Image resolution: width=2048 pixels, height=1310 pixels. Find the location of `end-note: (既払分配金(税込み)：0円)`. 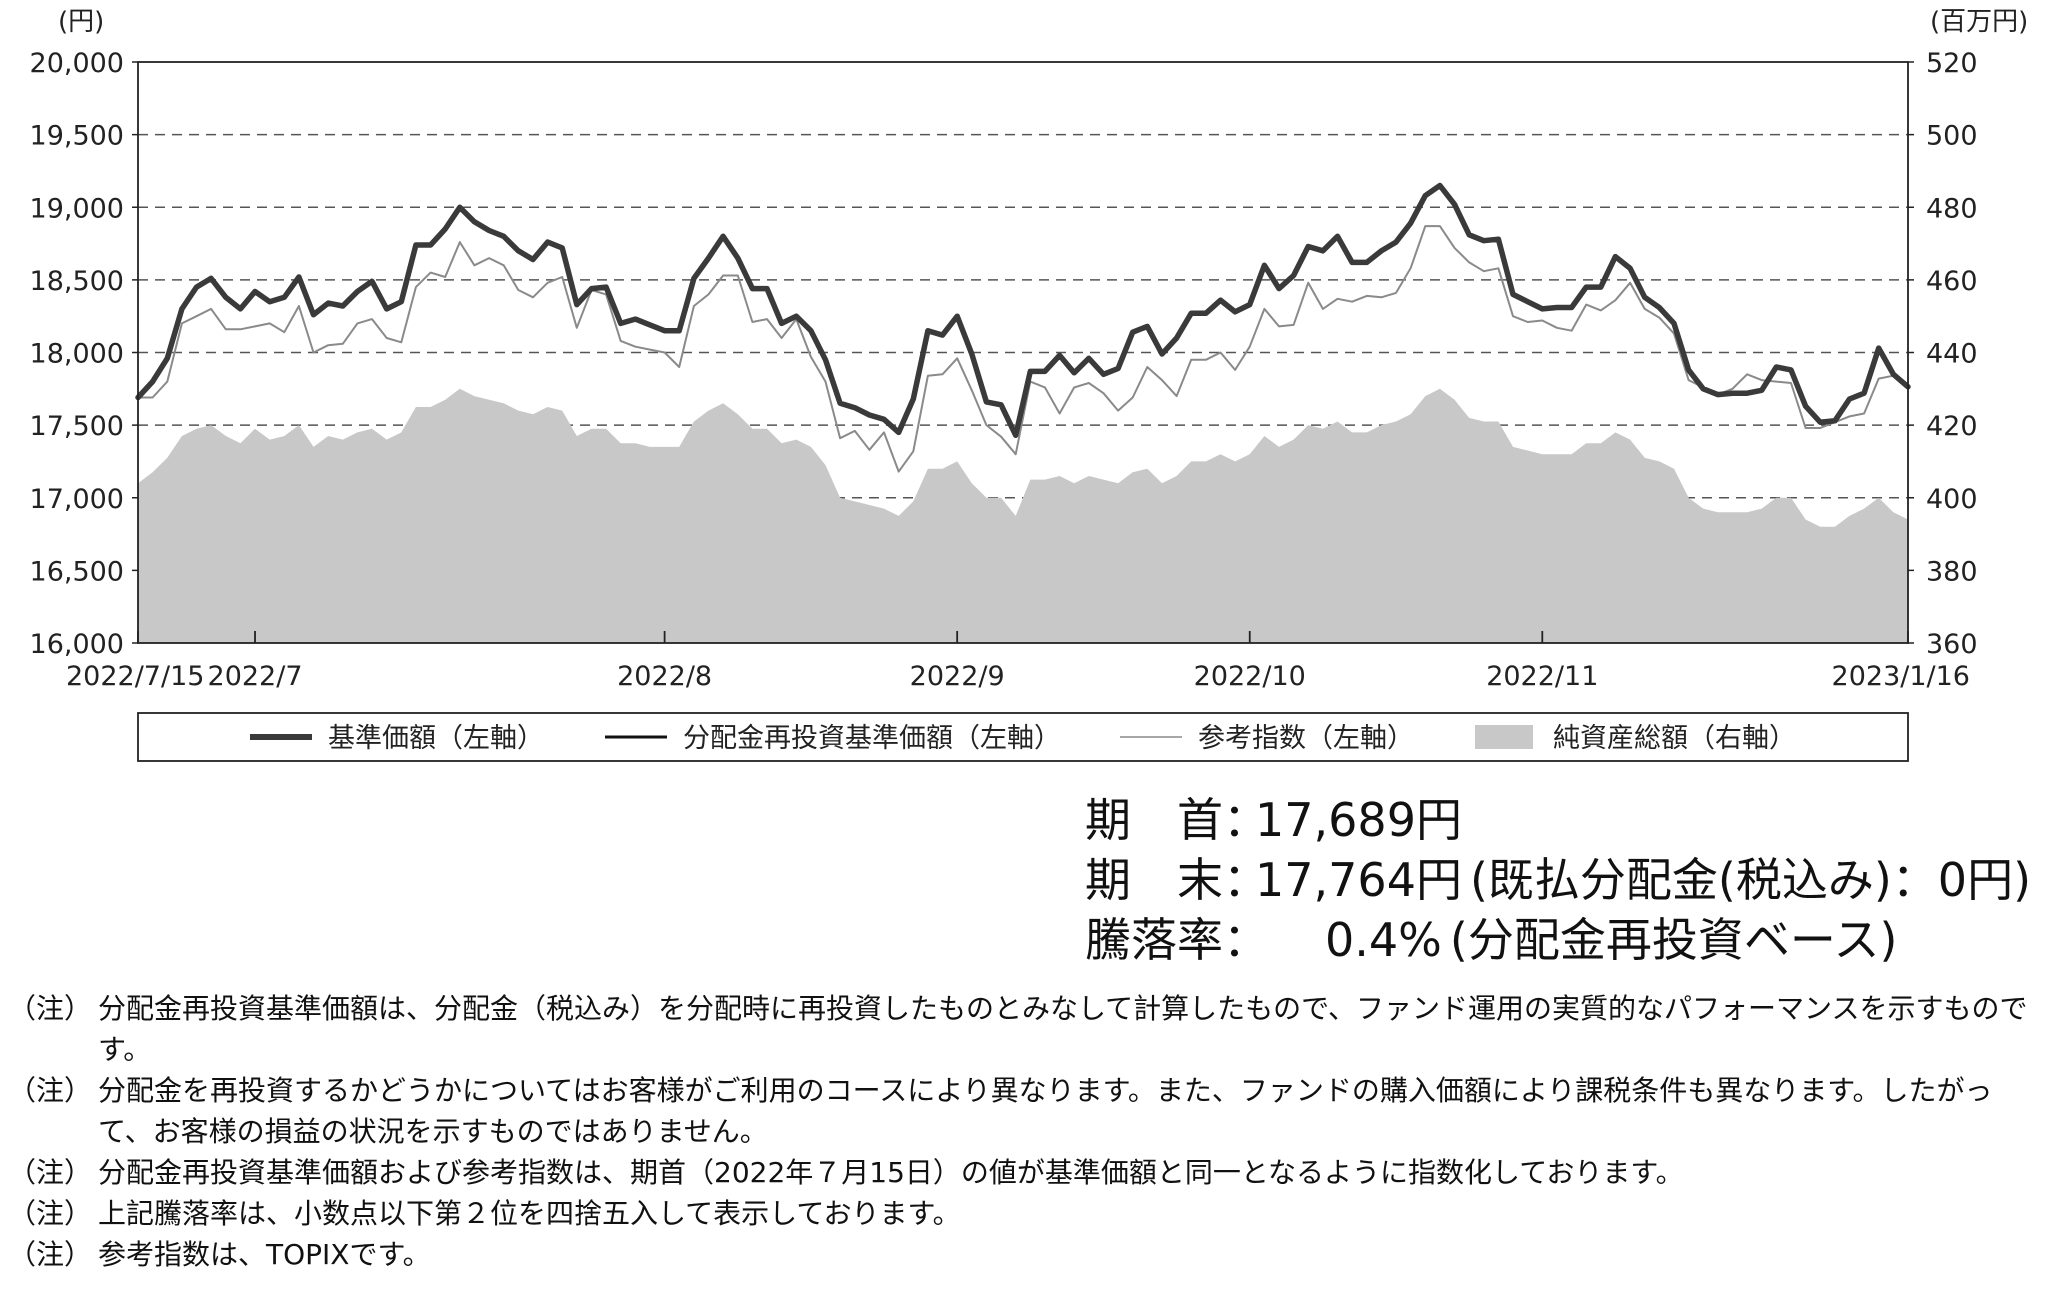

end-note: (既払分配金(税込み)：0円) is located at coordinates (1750, 880).